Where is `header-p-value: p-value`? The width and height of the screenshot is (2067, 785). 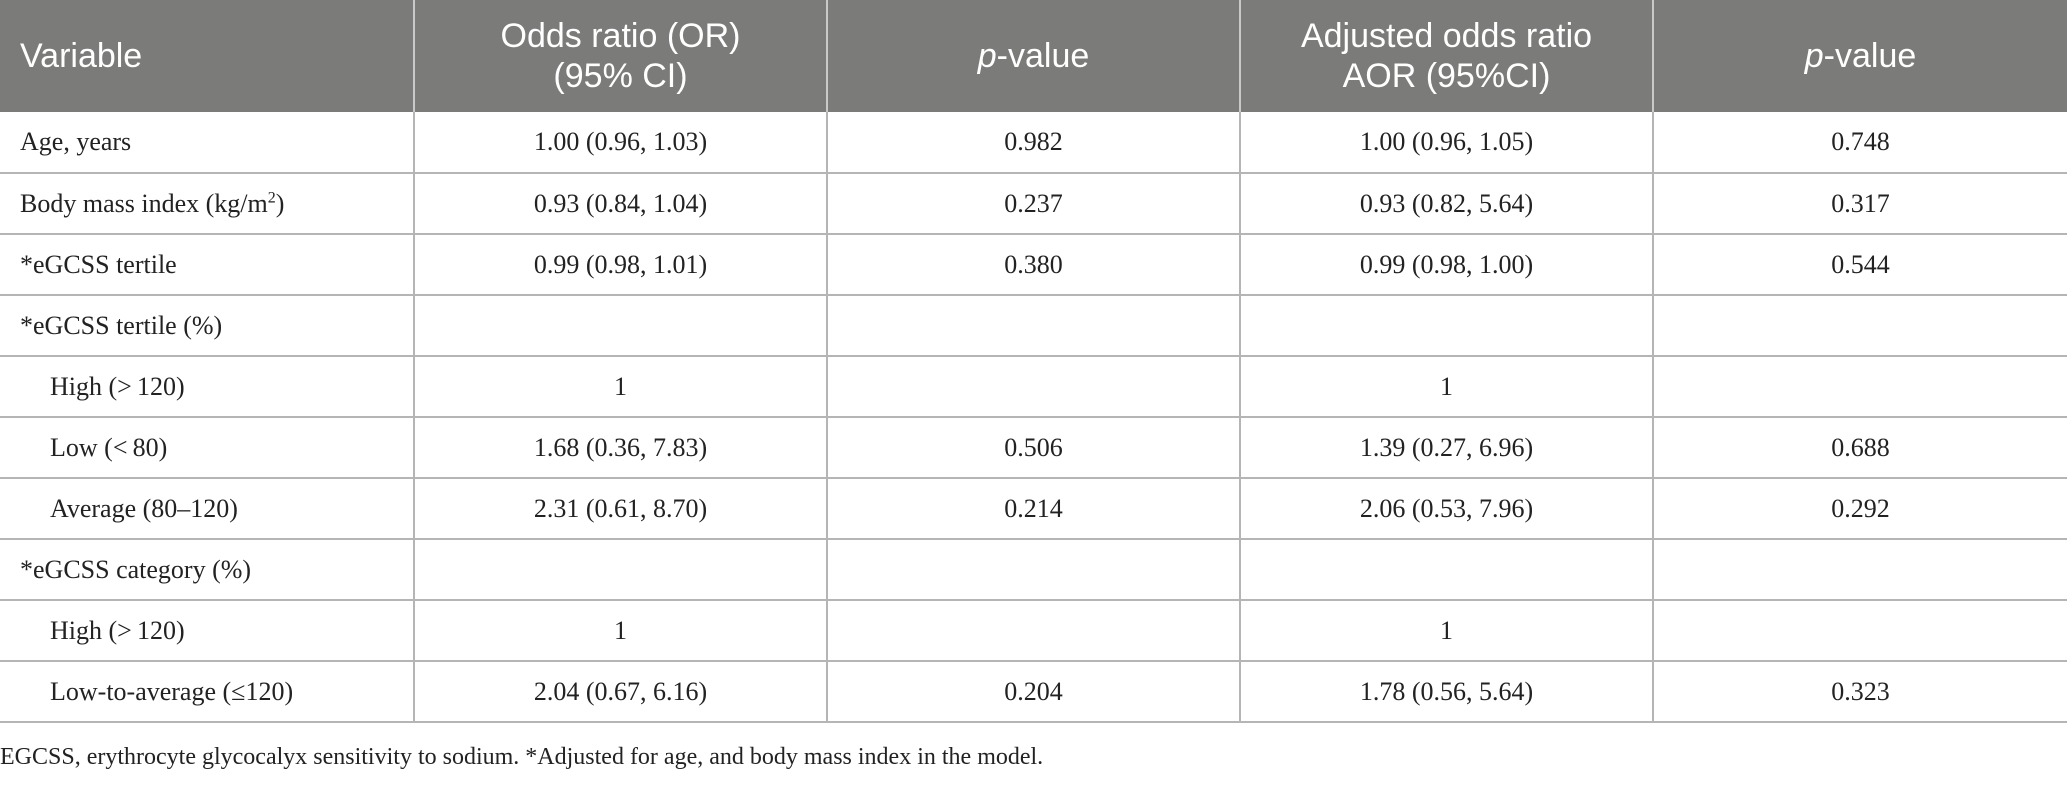
header-p-value: p-value is located at coordinates (1034, 56).